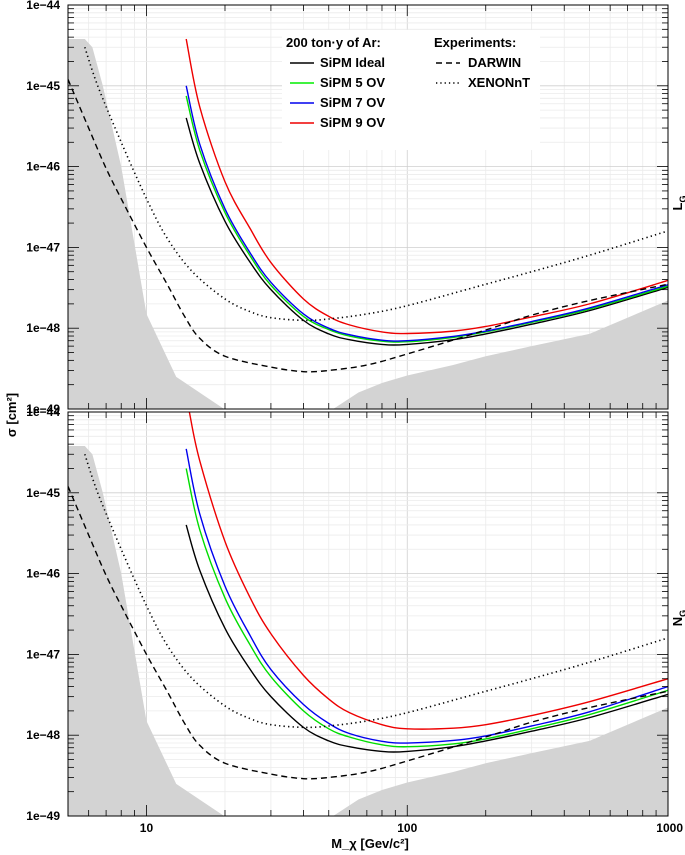 This screenshot has height=855, width=685. Describe the element at coordinates (677, 621) in the screenshot. I see `panel-label-main: N` at that location.